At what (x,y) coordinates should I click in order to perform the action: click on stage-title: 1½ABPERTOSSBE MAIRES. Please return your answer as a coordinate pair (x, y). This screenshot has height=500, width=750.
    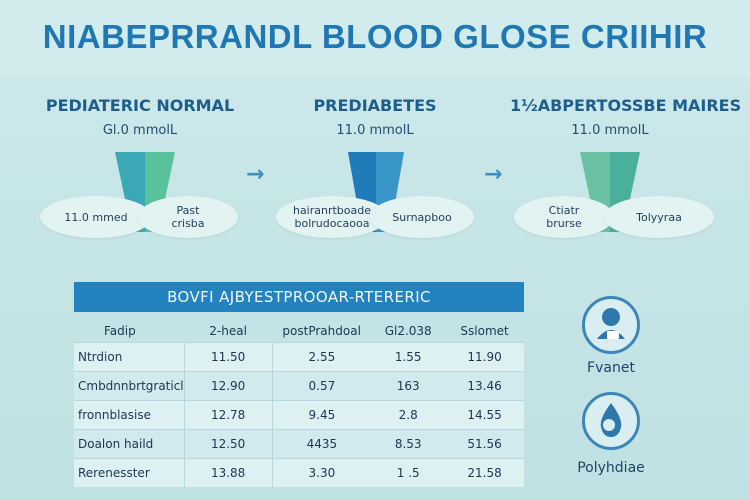
    Looking at the image, I should click on (626, 105).